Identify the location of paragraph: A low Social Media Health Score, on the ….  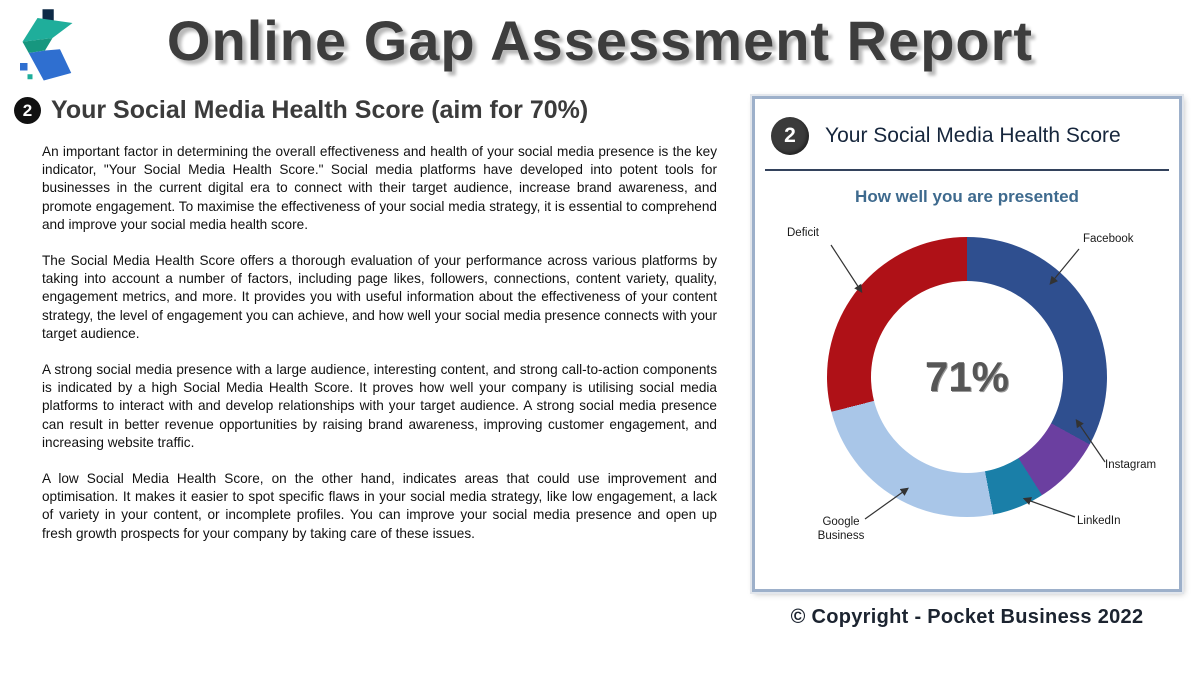
(379, 506).